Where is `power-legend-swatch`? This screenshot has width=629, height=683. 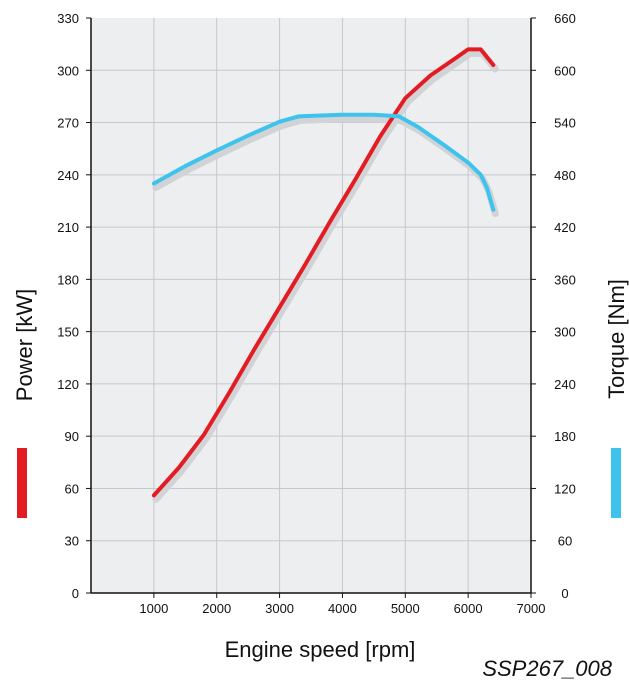
power-legend-swatch is located at coordinates (22, 483).